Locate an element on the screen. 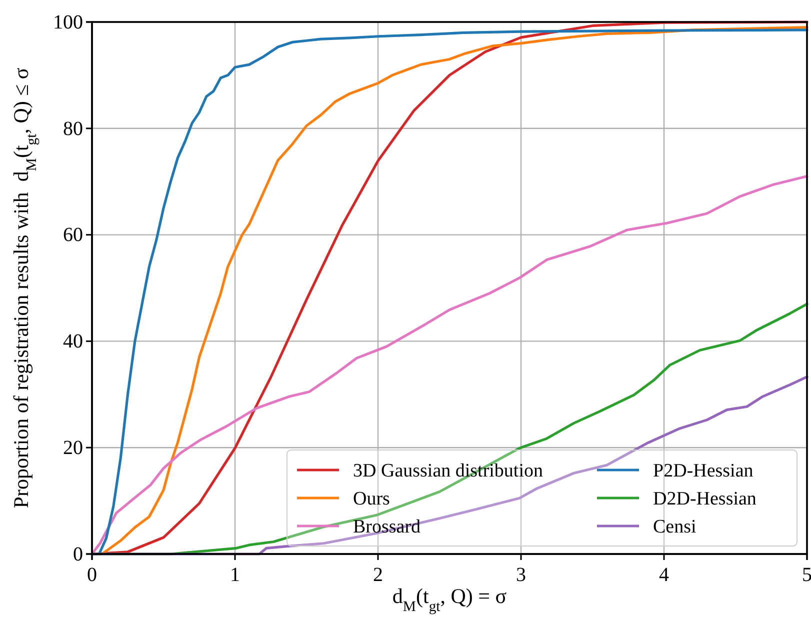 The width and height of the screenshot is (811, 619). legend-label: Brossard is located at coordinates (387, 527).